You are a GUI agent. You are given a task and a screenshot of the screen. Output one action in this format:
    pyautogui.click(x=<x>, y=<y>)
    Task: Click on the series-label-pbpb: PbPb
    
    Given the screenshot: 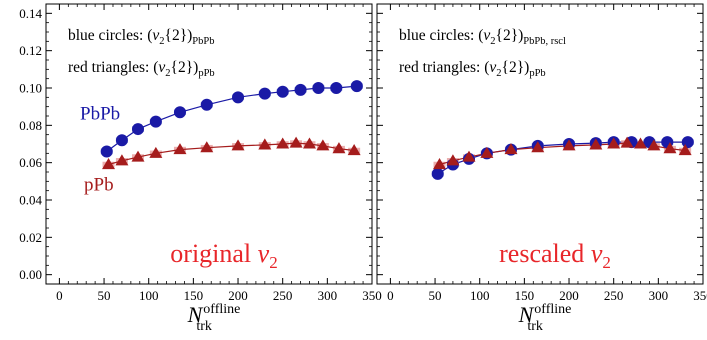 What is the action you would take?
    pyautogui.click(x=100, y=114)
    